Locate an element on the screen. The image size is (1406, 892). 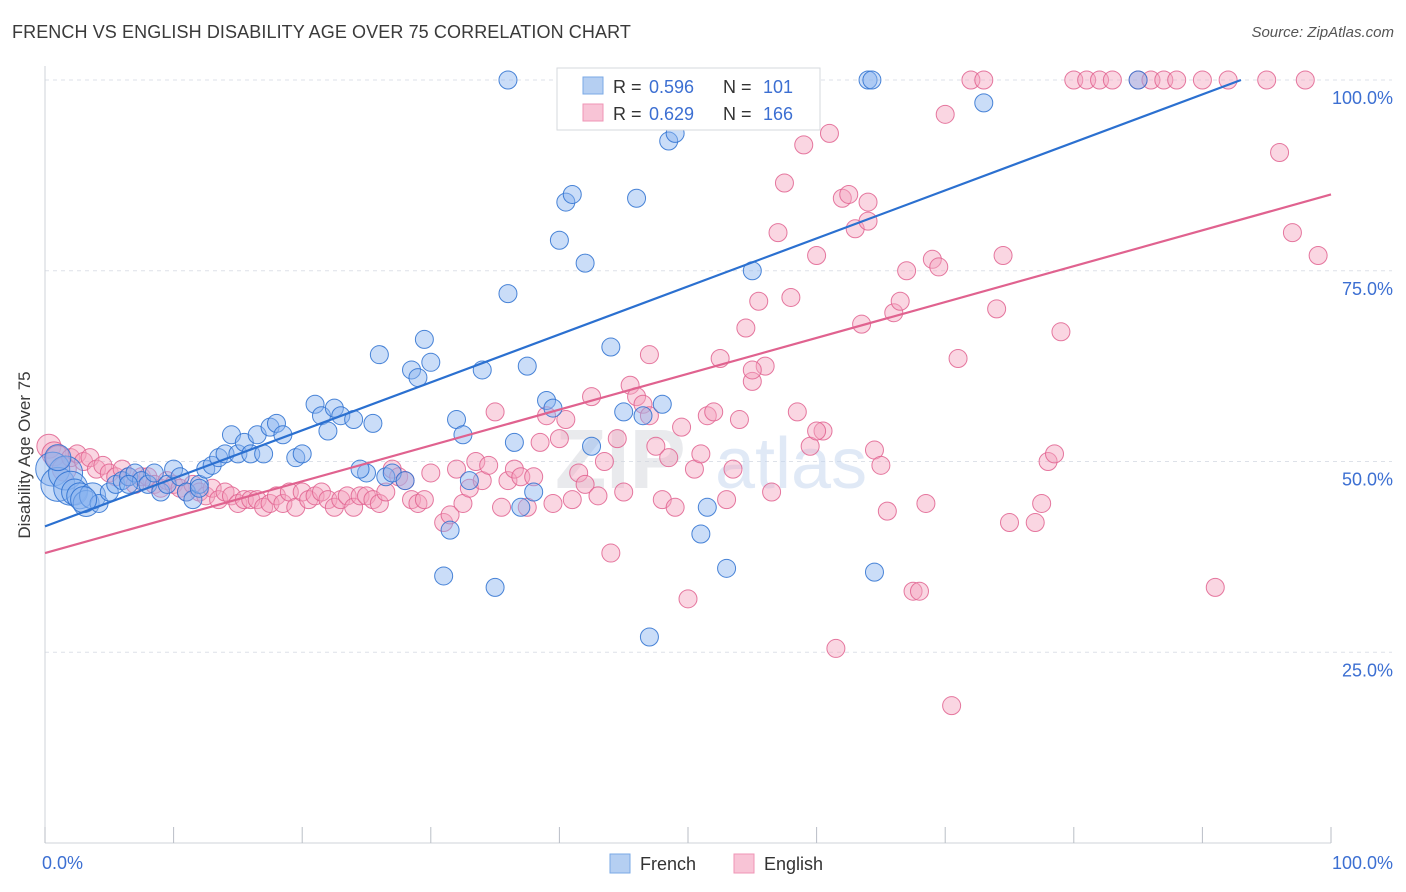
legend-french-label: French is located at coordinates (668, 864).